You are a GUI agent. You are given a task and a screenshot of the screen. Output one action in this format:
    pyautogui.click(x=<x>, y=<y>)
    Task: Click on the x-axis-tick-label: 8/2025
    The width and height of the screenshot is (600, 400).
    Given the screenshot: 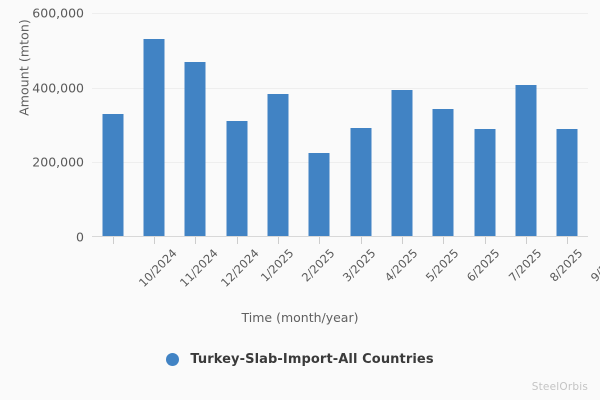 What is the action you would take?
    pyautogui.click(x=566, y=265)
    